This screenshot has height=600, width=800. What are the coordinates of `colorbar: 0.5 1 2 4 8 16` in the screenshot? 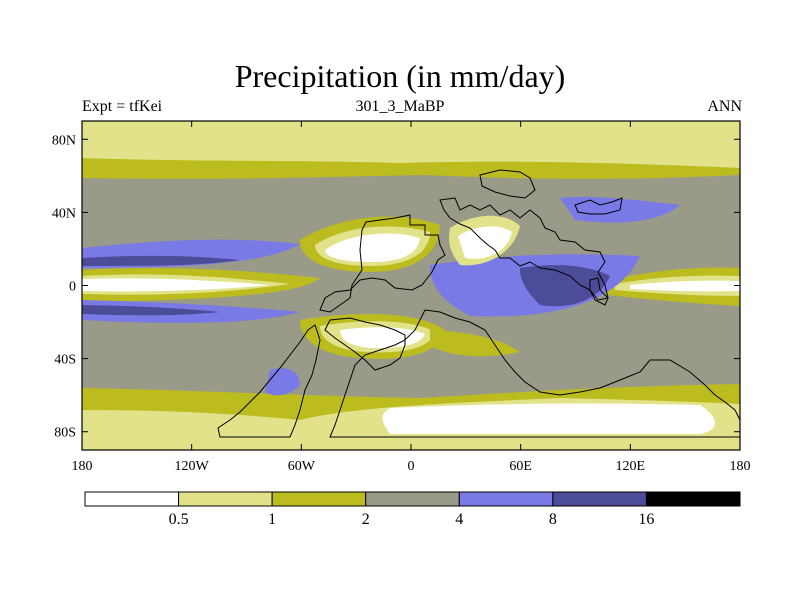 It's located at (412, 509).